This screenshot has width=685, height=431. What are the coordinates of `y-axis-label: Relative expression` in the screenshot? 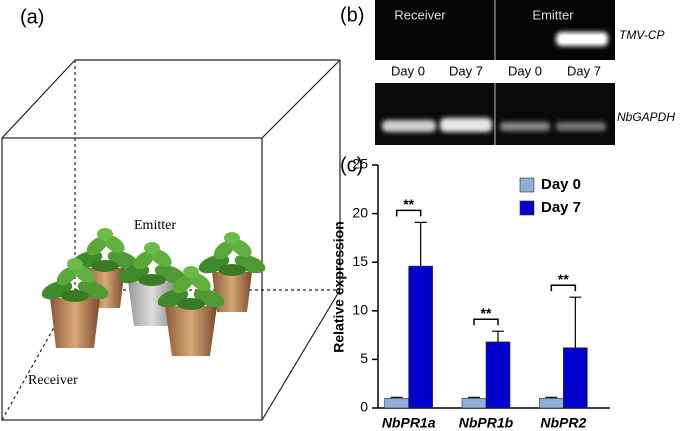 It's located at (339, 287).